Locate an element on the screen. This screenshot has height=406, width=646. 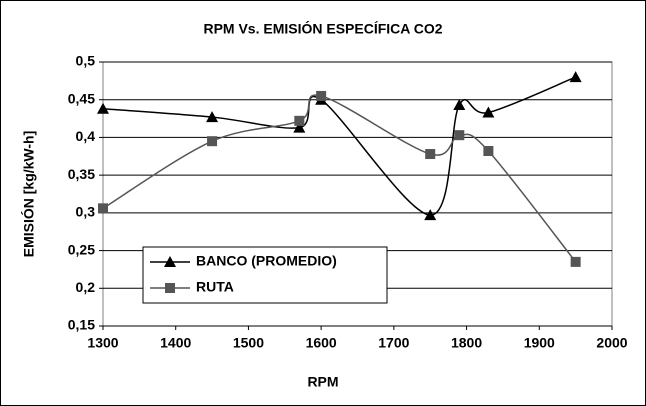
y-tick-label: 0,3 is located at coordinates (86, 212).